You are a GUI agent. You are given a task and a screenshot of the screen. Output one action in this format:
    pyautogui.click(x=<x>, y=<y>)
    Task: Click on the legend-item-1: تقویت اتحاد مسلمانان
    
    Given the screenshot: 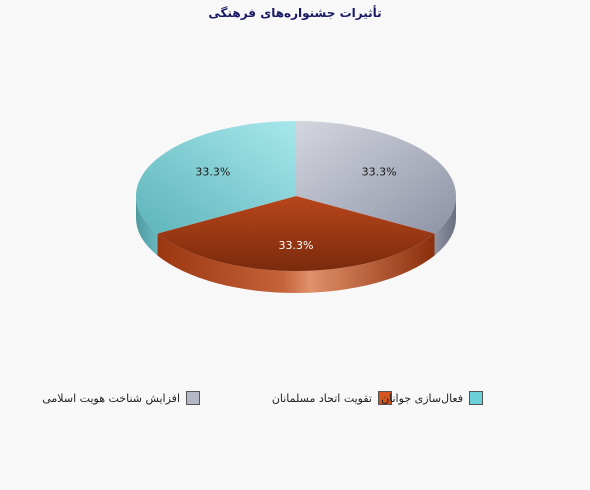 What is the action you would take?
    pyautogui.click(x=332, y=398)
    